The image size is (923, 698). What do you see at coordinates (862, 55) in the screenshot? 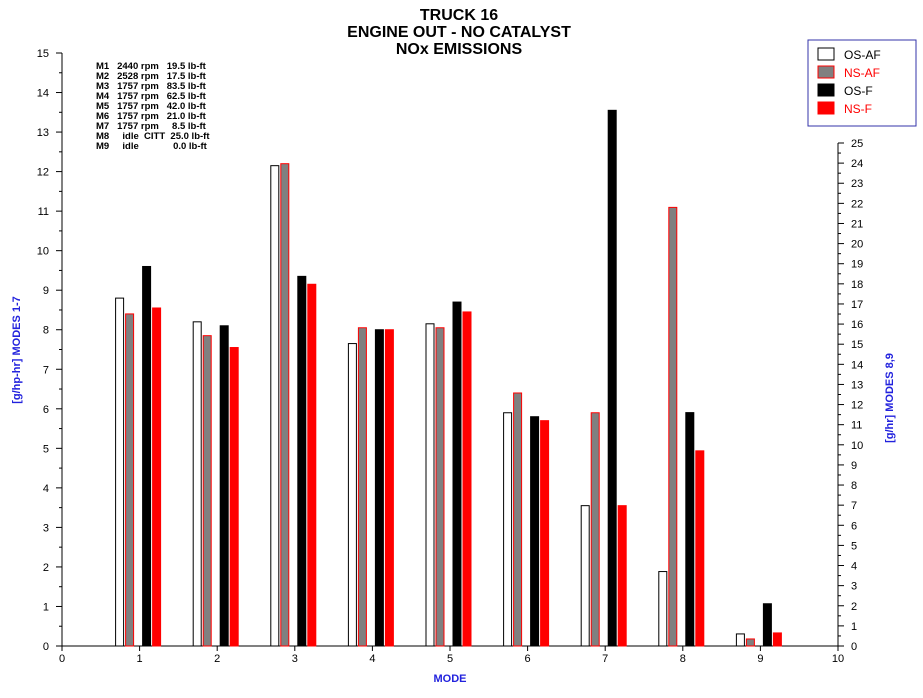
I see `legend-label-os-af: OS-AF` at bounding box center [862, 55].